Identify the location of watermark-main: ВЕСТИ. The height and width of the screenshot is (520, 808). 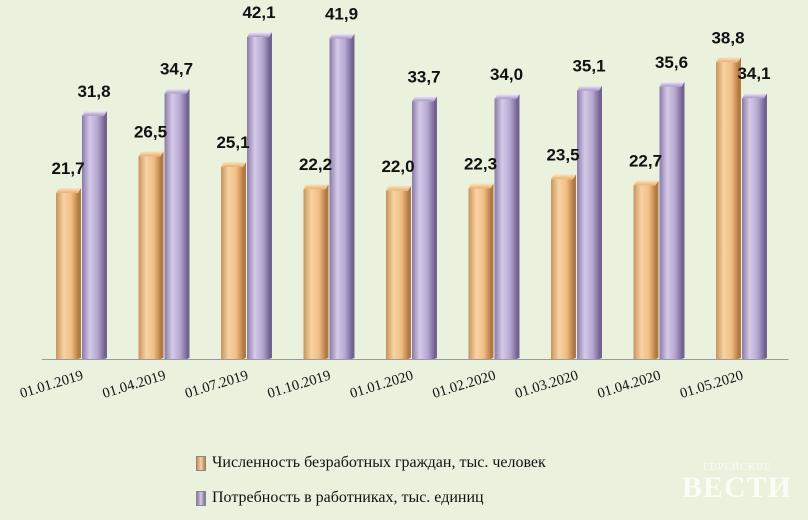
(736, 487).